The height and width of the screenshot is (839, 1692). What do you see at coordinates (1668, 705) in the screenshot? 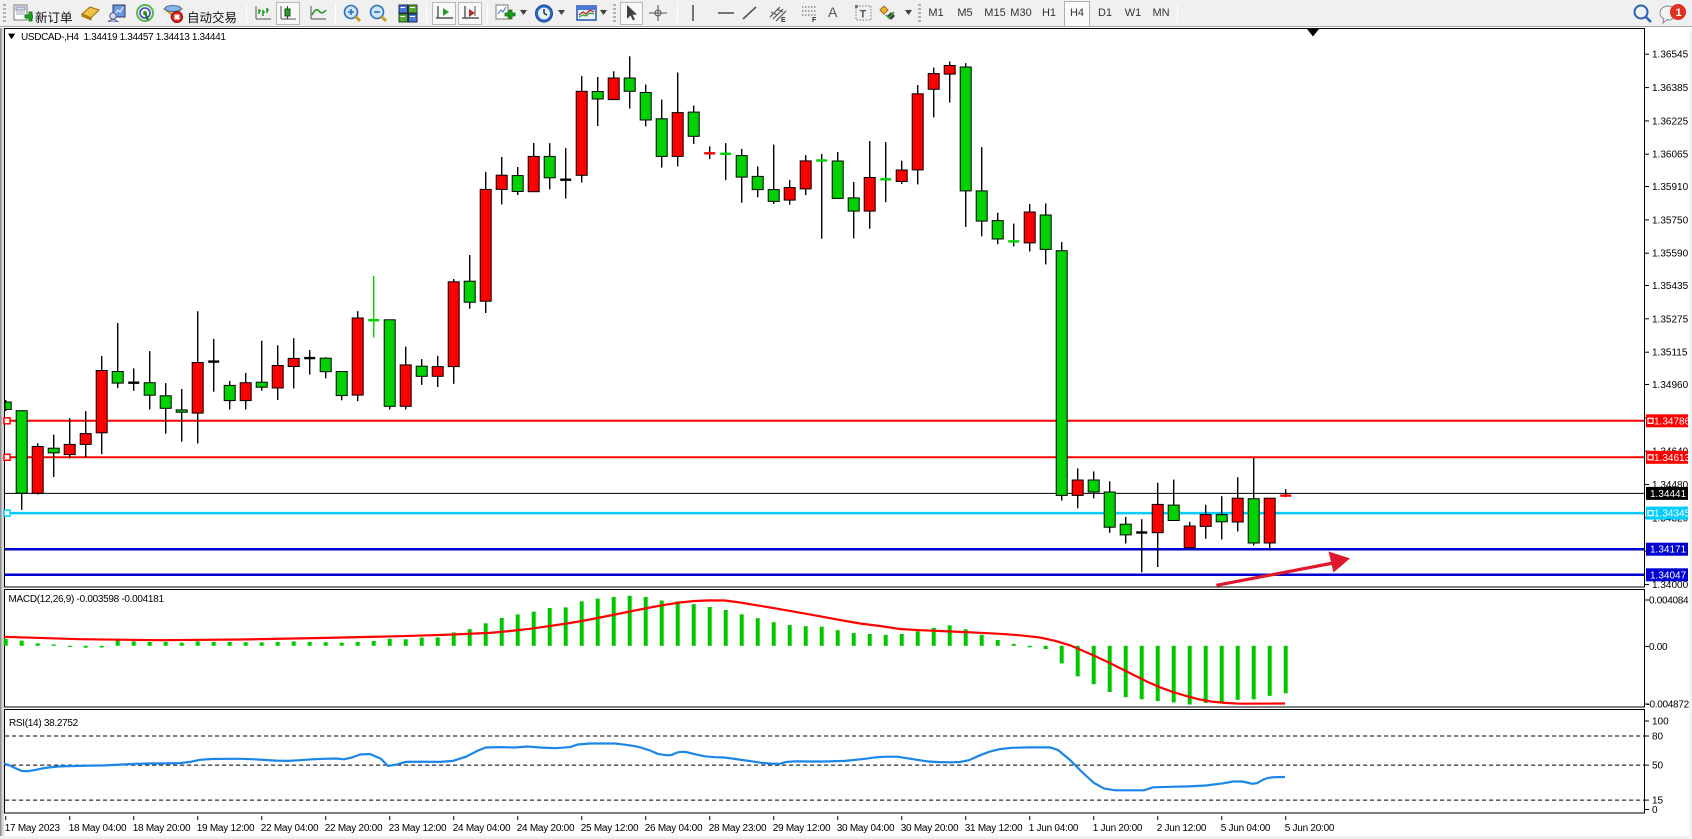
I see `svg-text: -0.004872` at bounding box center [1668, 705].